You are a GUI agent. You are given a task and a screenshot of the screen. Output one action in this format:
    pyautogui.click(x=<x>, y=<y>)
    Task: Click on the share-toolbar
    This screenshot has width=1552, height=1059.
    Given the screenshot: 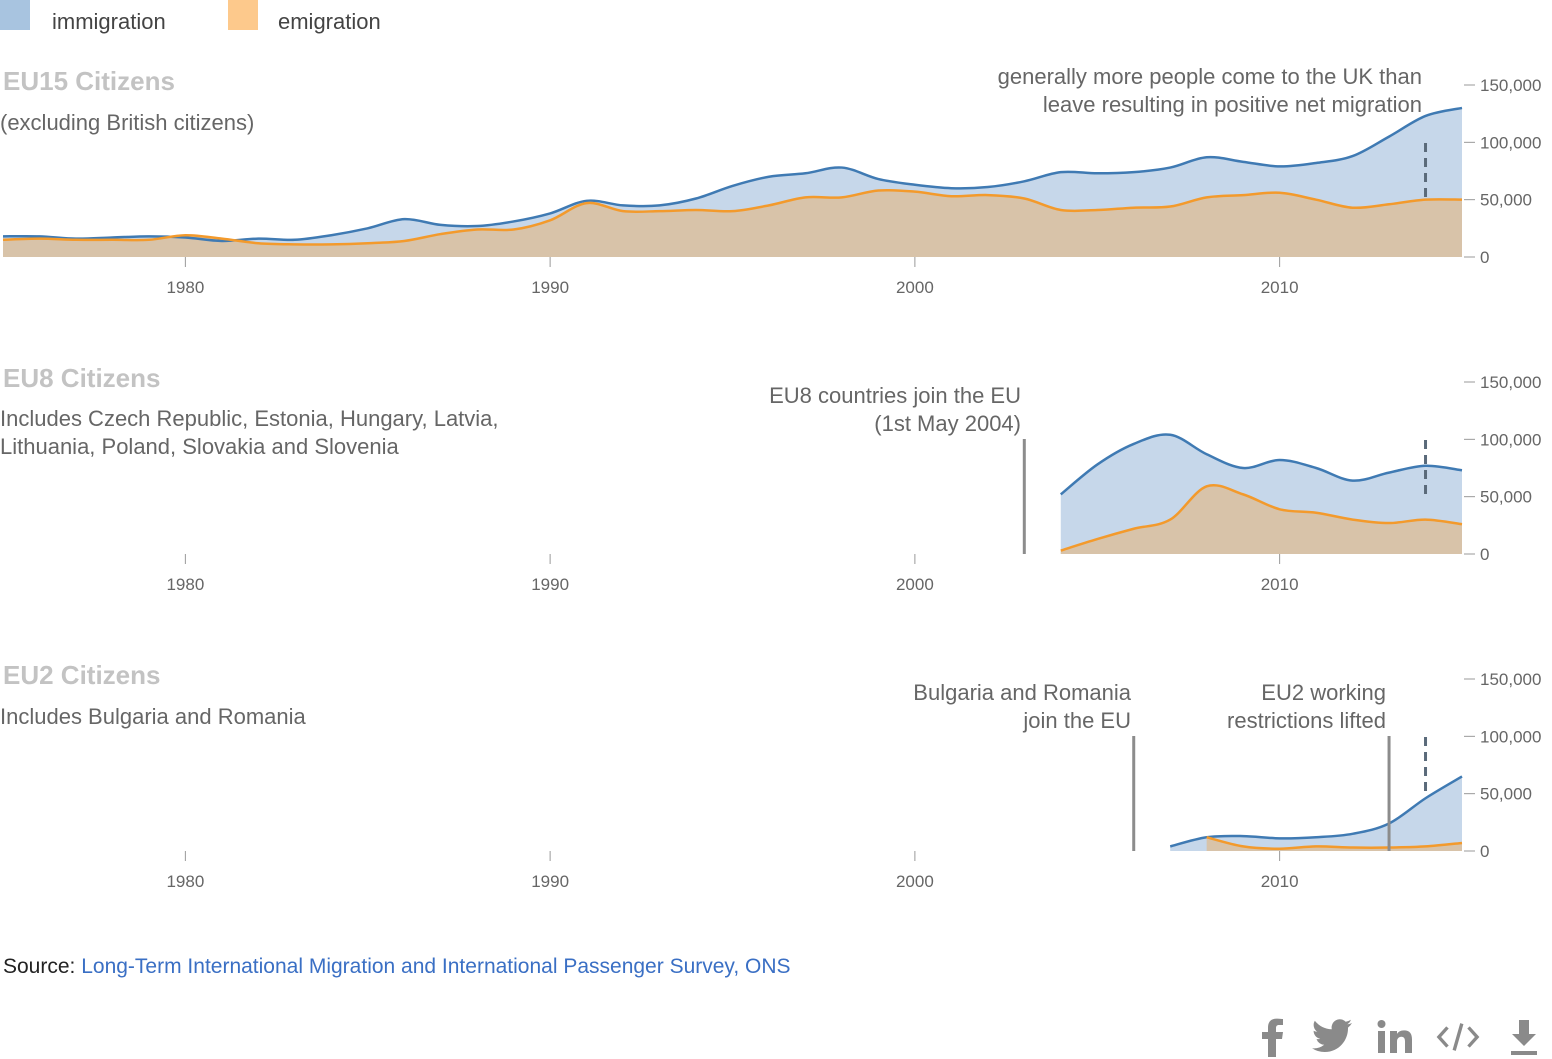 What is the action you would take?
    pyautogui.click(x=1400, y=1037)
    